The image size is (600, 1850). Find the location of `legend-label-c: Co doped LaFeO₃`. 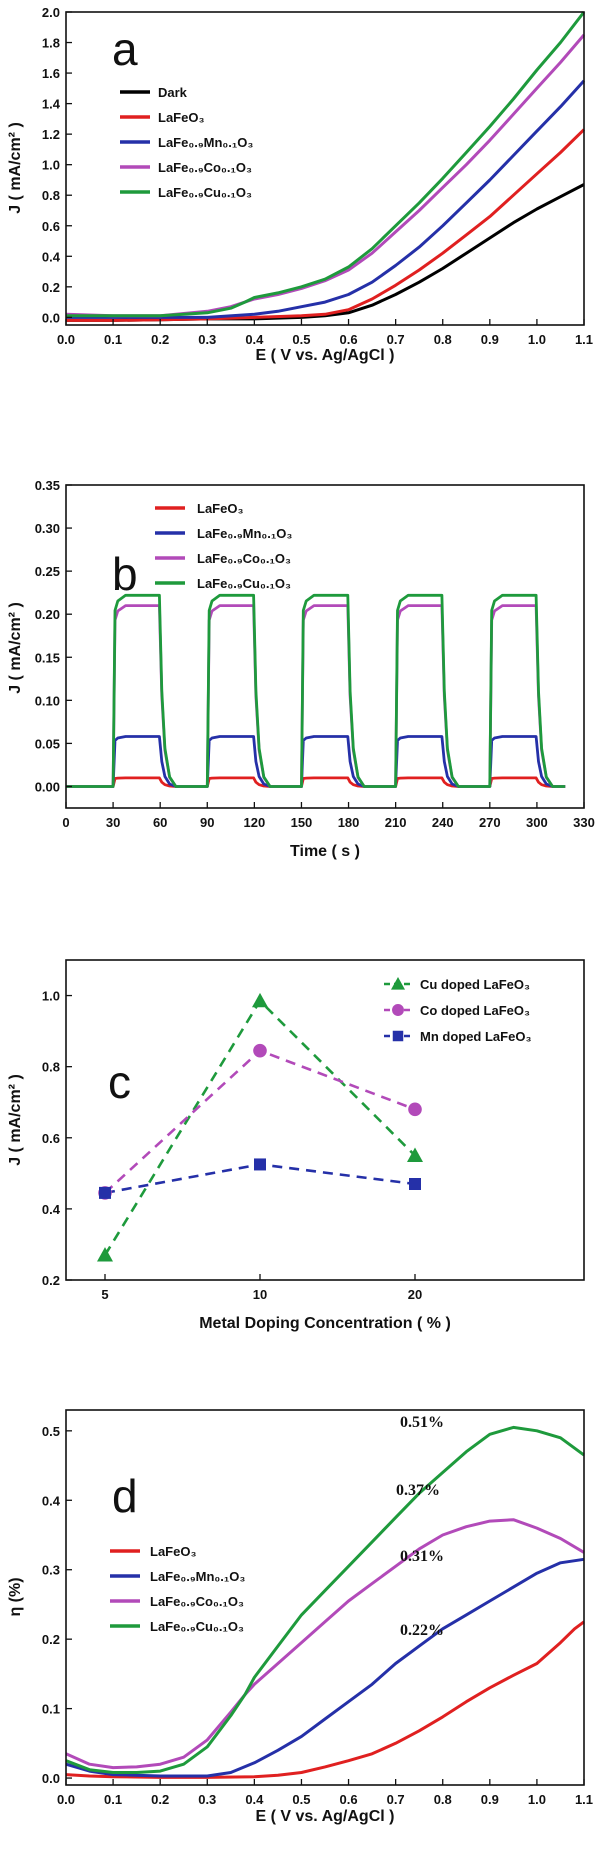

legend-label-c: Co doped LaFeO₃ is located at coordinates (475, 1010).